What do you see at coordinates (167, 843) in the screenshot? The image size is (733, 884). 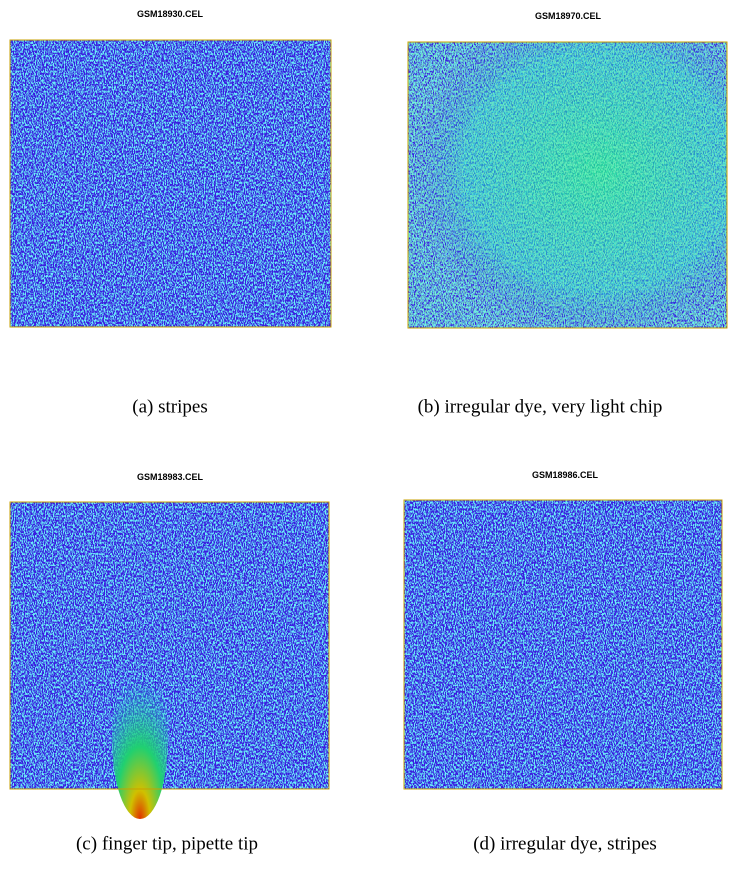 I see `panel-caption: (c) finger tip, pipette tip` at bounding box center [167, 843].